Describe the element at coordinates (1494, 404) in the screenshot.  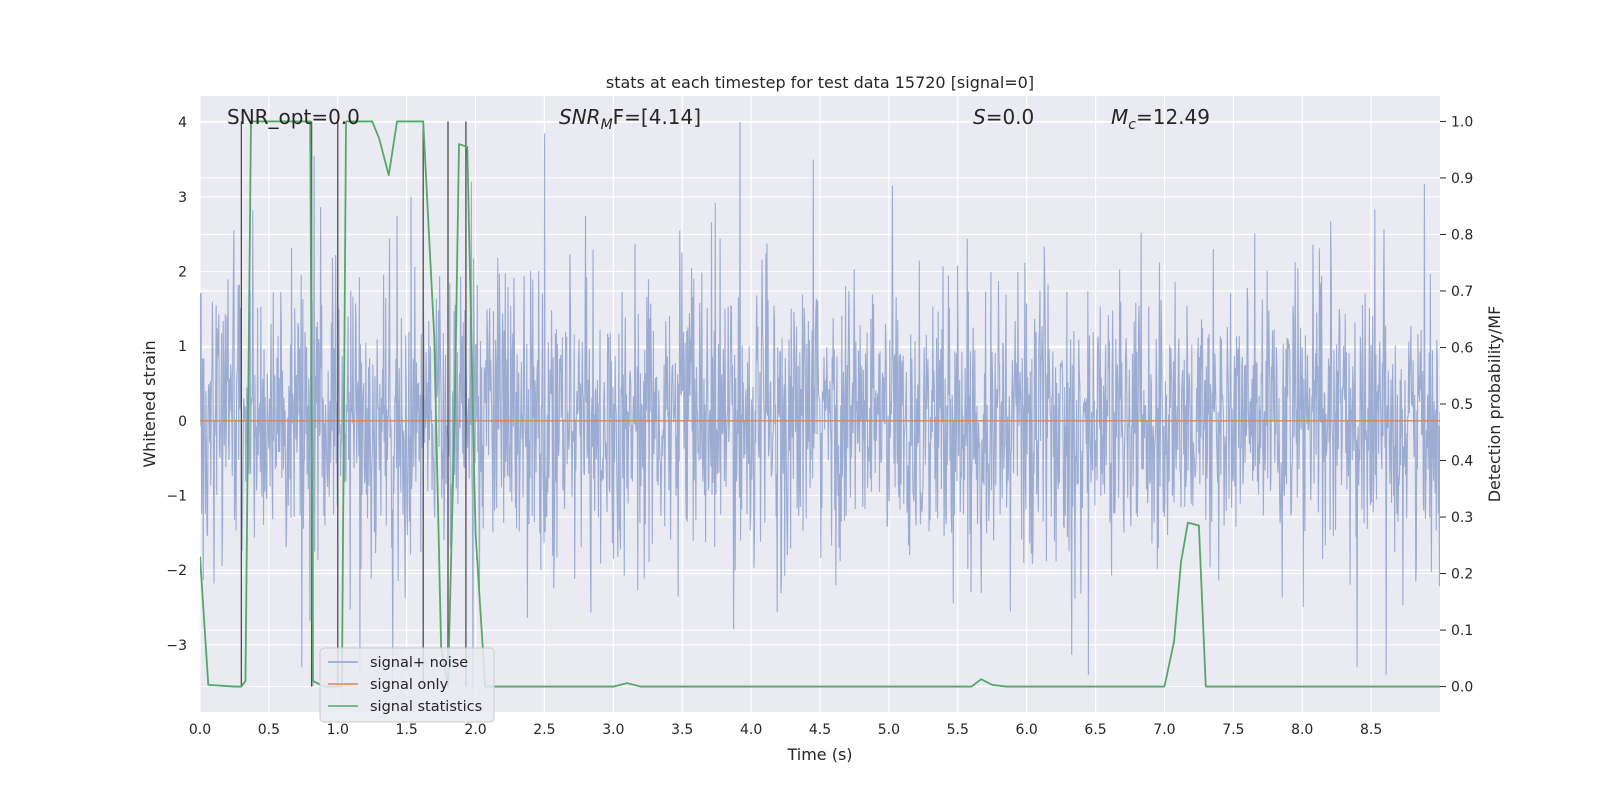
I see `y-right-axis-label: Detection probability/MF` at that location.